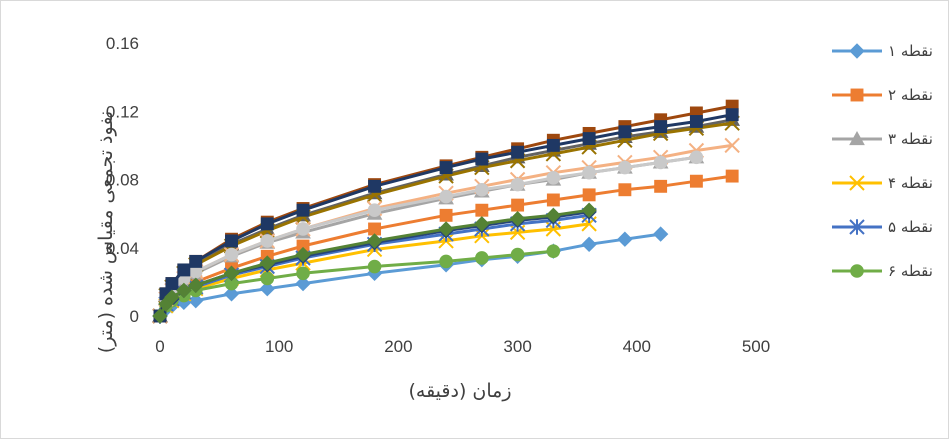 Image resolution: width=949 pixels, height=439 pixels. I want to click on legend-item: نقطه ۲, so click(888, 95).